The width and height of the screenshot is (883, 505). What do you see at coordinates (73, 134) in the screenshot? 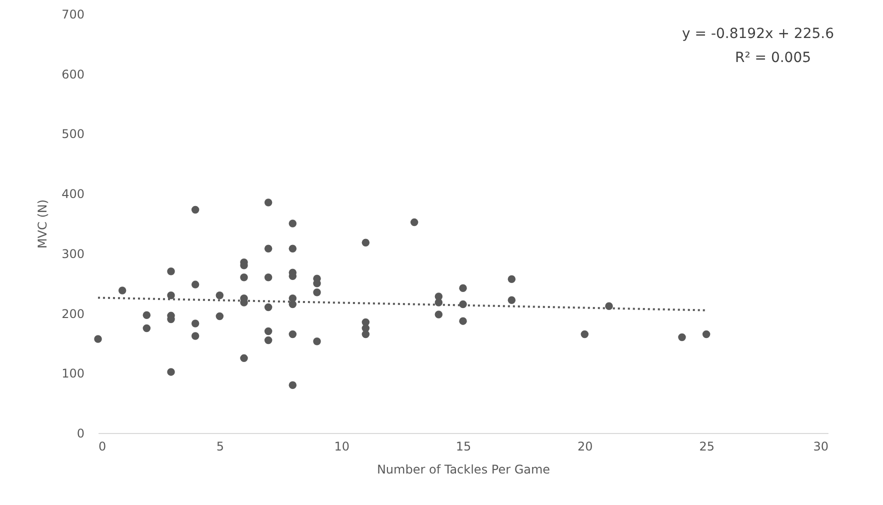
I see `y-tick-label: 500` at bounding box center [73, 134].